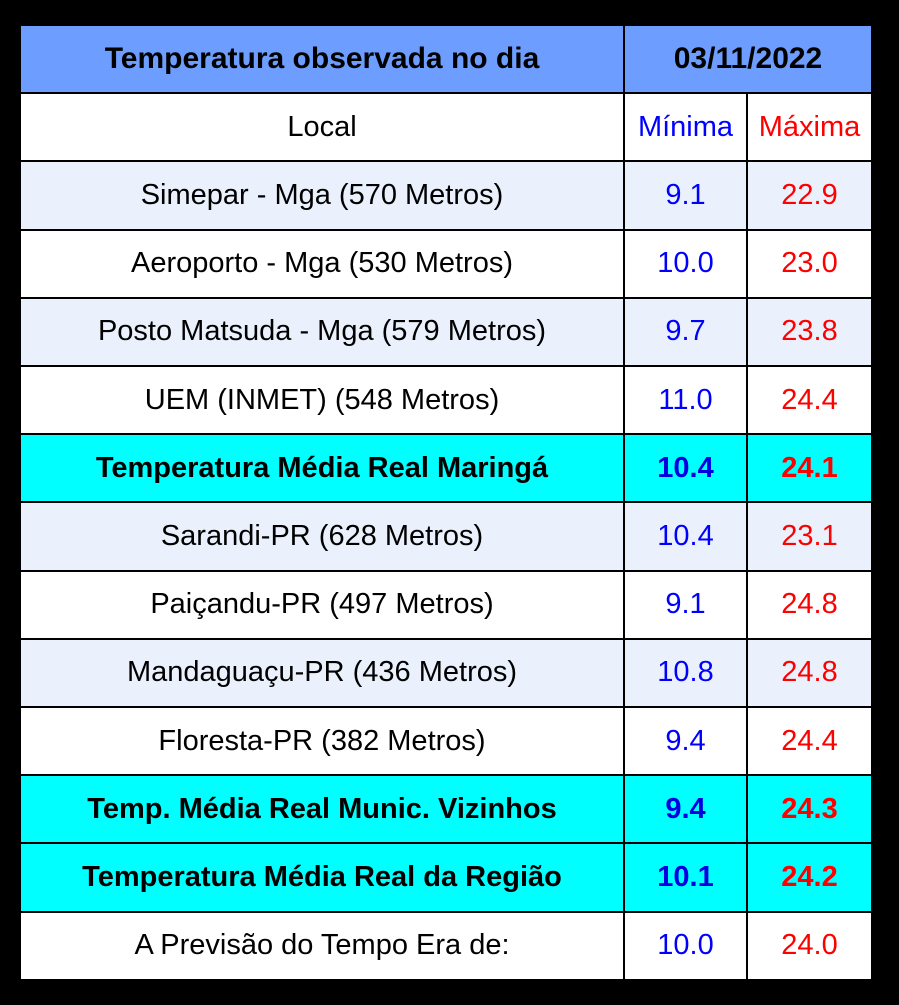 The image size is (899, 1005). I want to click on table-row: Mandaguaçu-PR (436 Metros) 10.8 24.8, so click(446, 673).